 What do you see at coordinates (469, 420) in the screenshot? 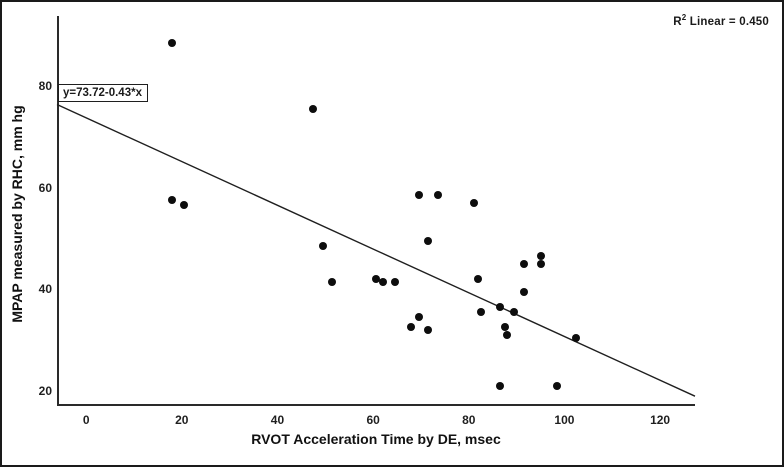
I see `x-tick-label: 80` at bounding box center [469, 420].